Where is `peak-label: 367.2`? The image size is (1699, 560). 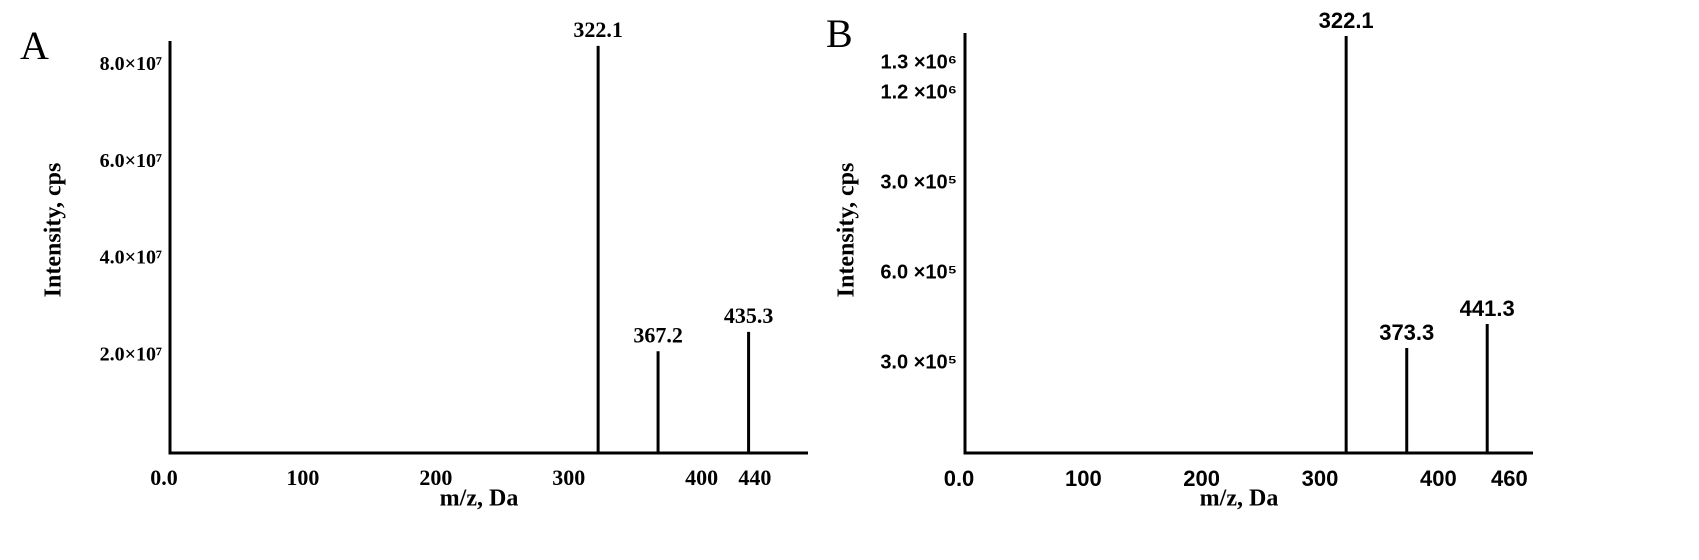 peak-label: 367.2 is located at coordinates (658, 334).